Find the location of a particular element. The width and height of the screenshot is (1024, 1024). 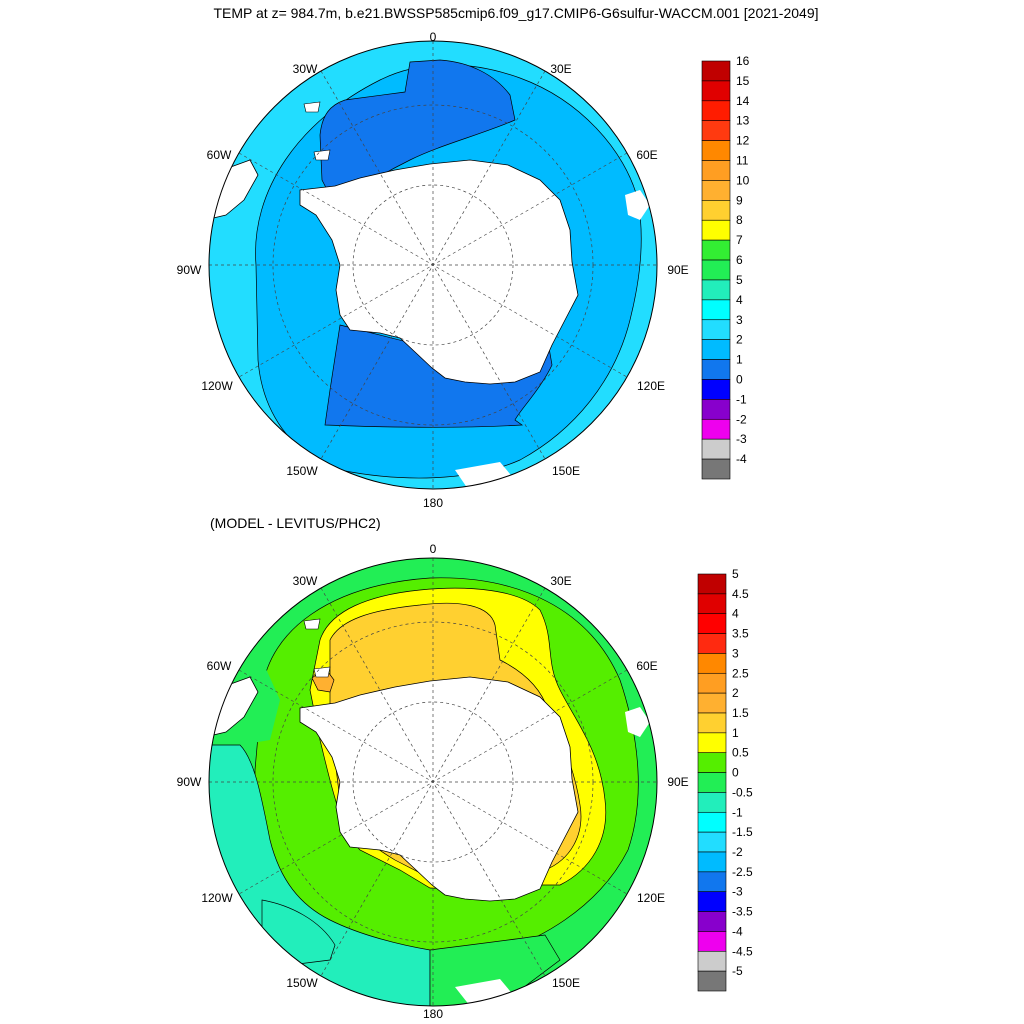

colorbar-tick-label: 9 is located at coordinates (739, 200).